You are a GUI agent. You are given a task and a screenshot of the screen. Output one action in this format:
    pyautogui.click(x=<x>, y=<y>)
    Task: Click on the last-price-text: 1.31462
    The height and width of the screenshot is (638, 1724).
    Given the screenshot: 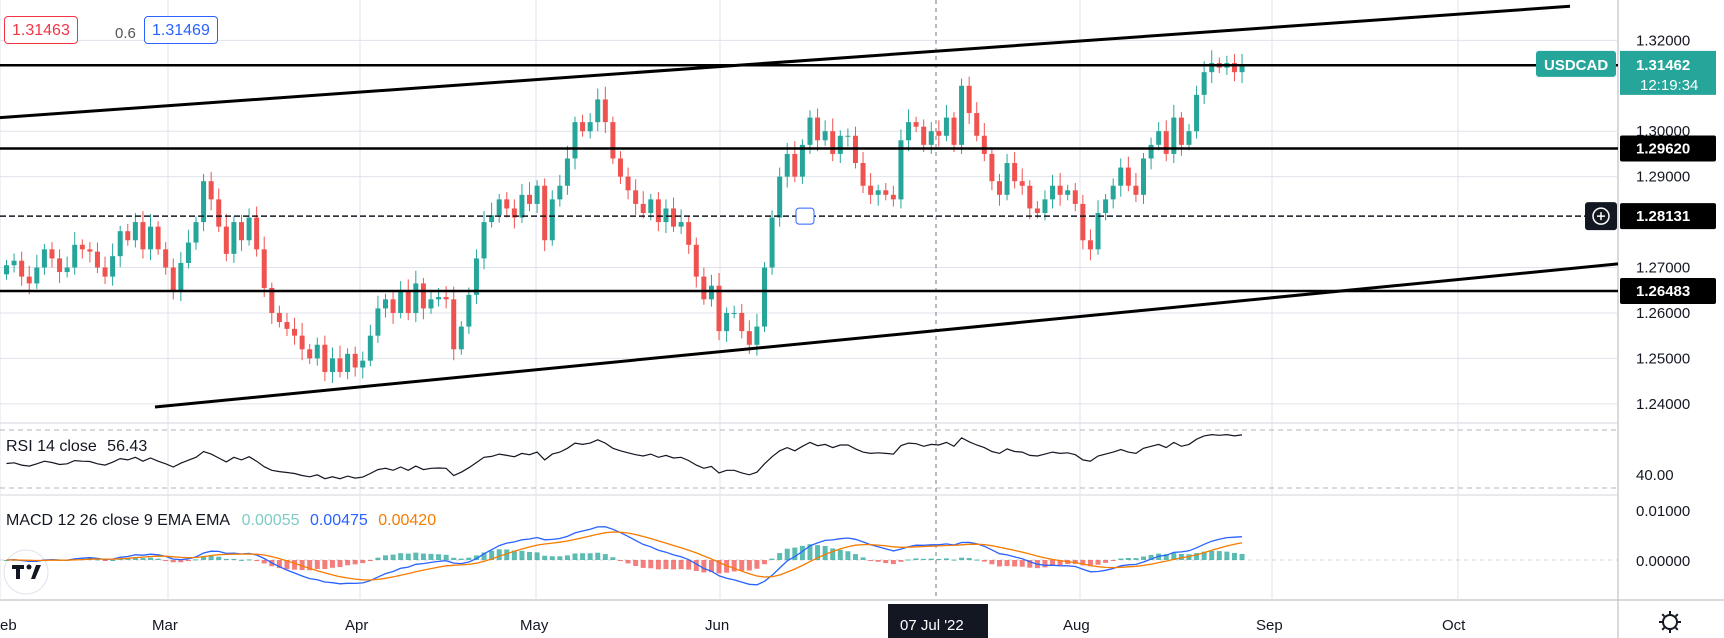 What is the action you would take?
    pyautogui.click(x=1663, y=65)
    